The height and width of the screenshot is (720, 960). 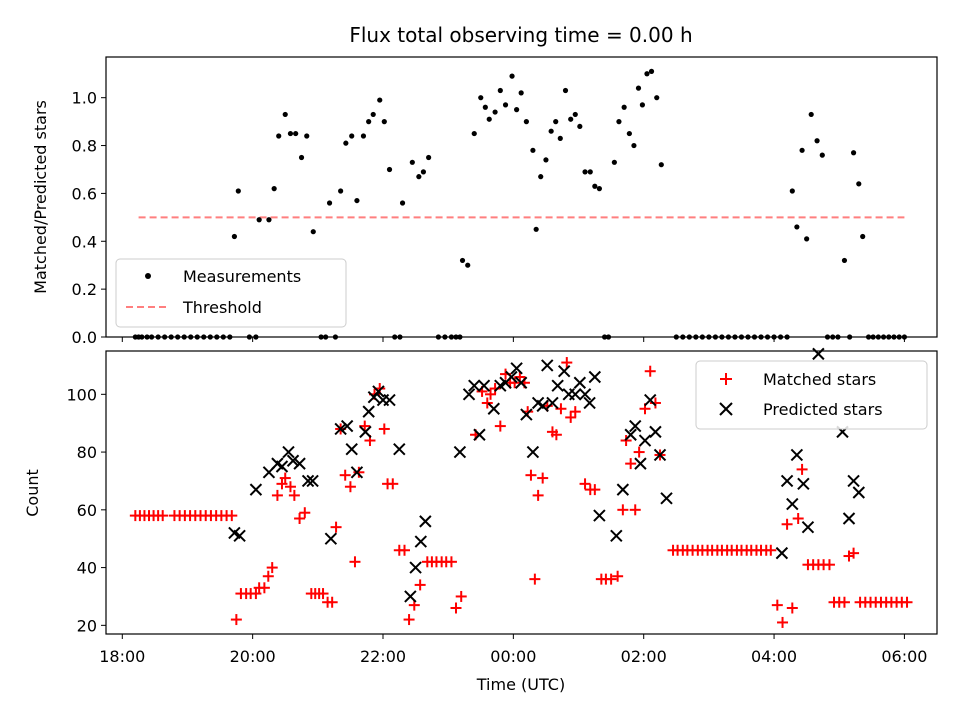 I want to click on bottom-y-ticks: 20 40 60 80 100, so click(x=86, y=510).